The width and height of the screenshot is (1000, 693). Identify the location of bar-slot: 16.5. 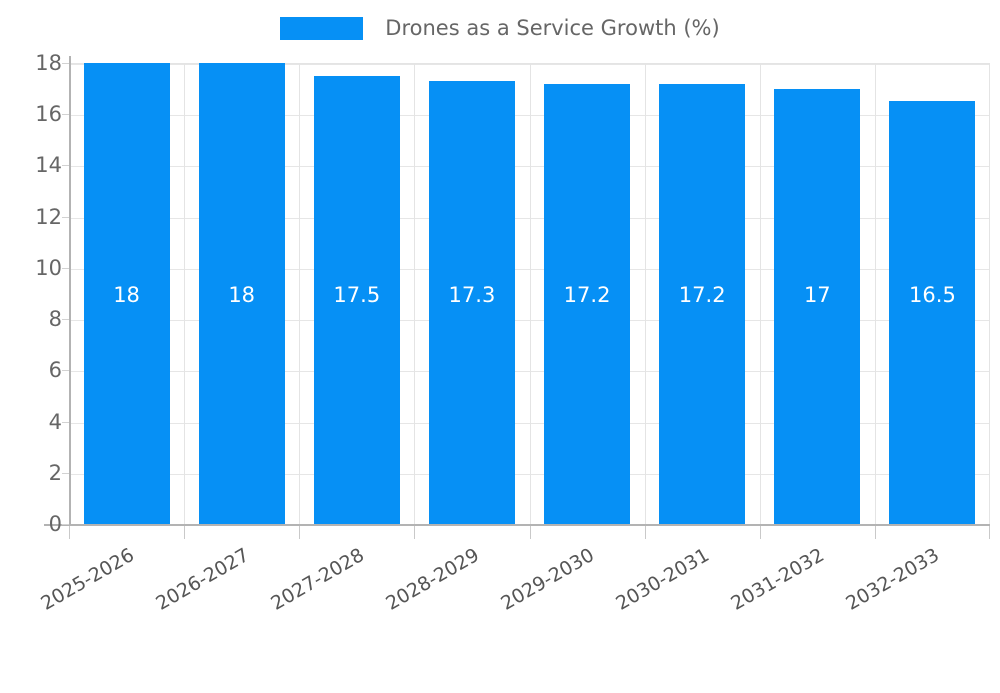
(932, 293).